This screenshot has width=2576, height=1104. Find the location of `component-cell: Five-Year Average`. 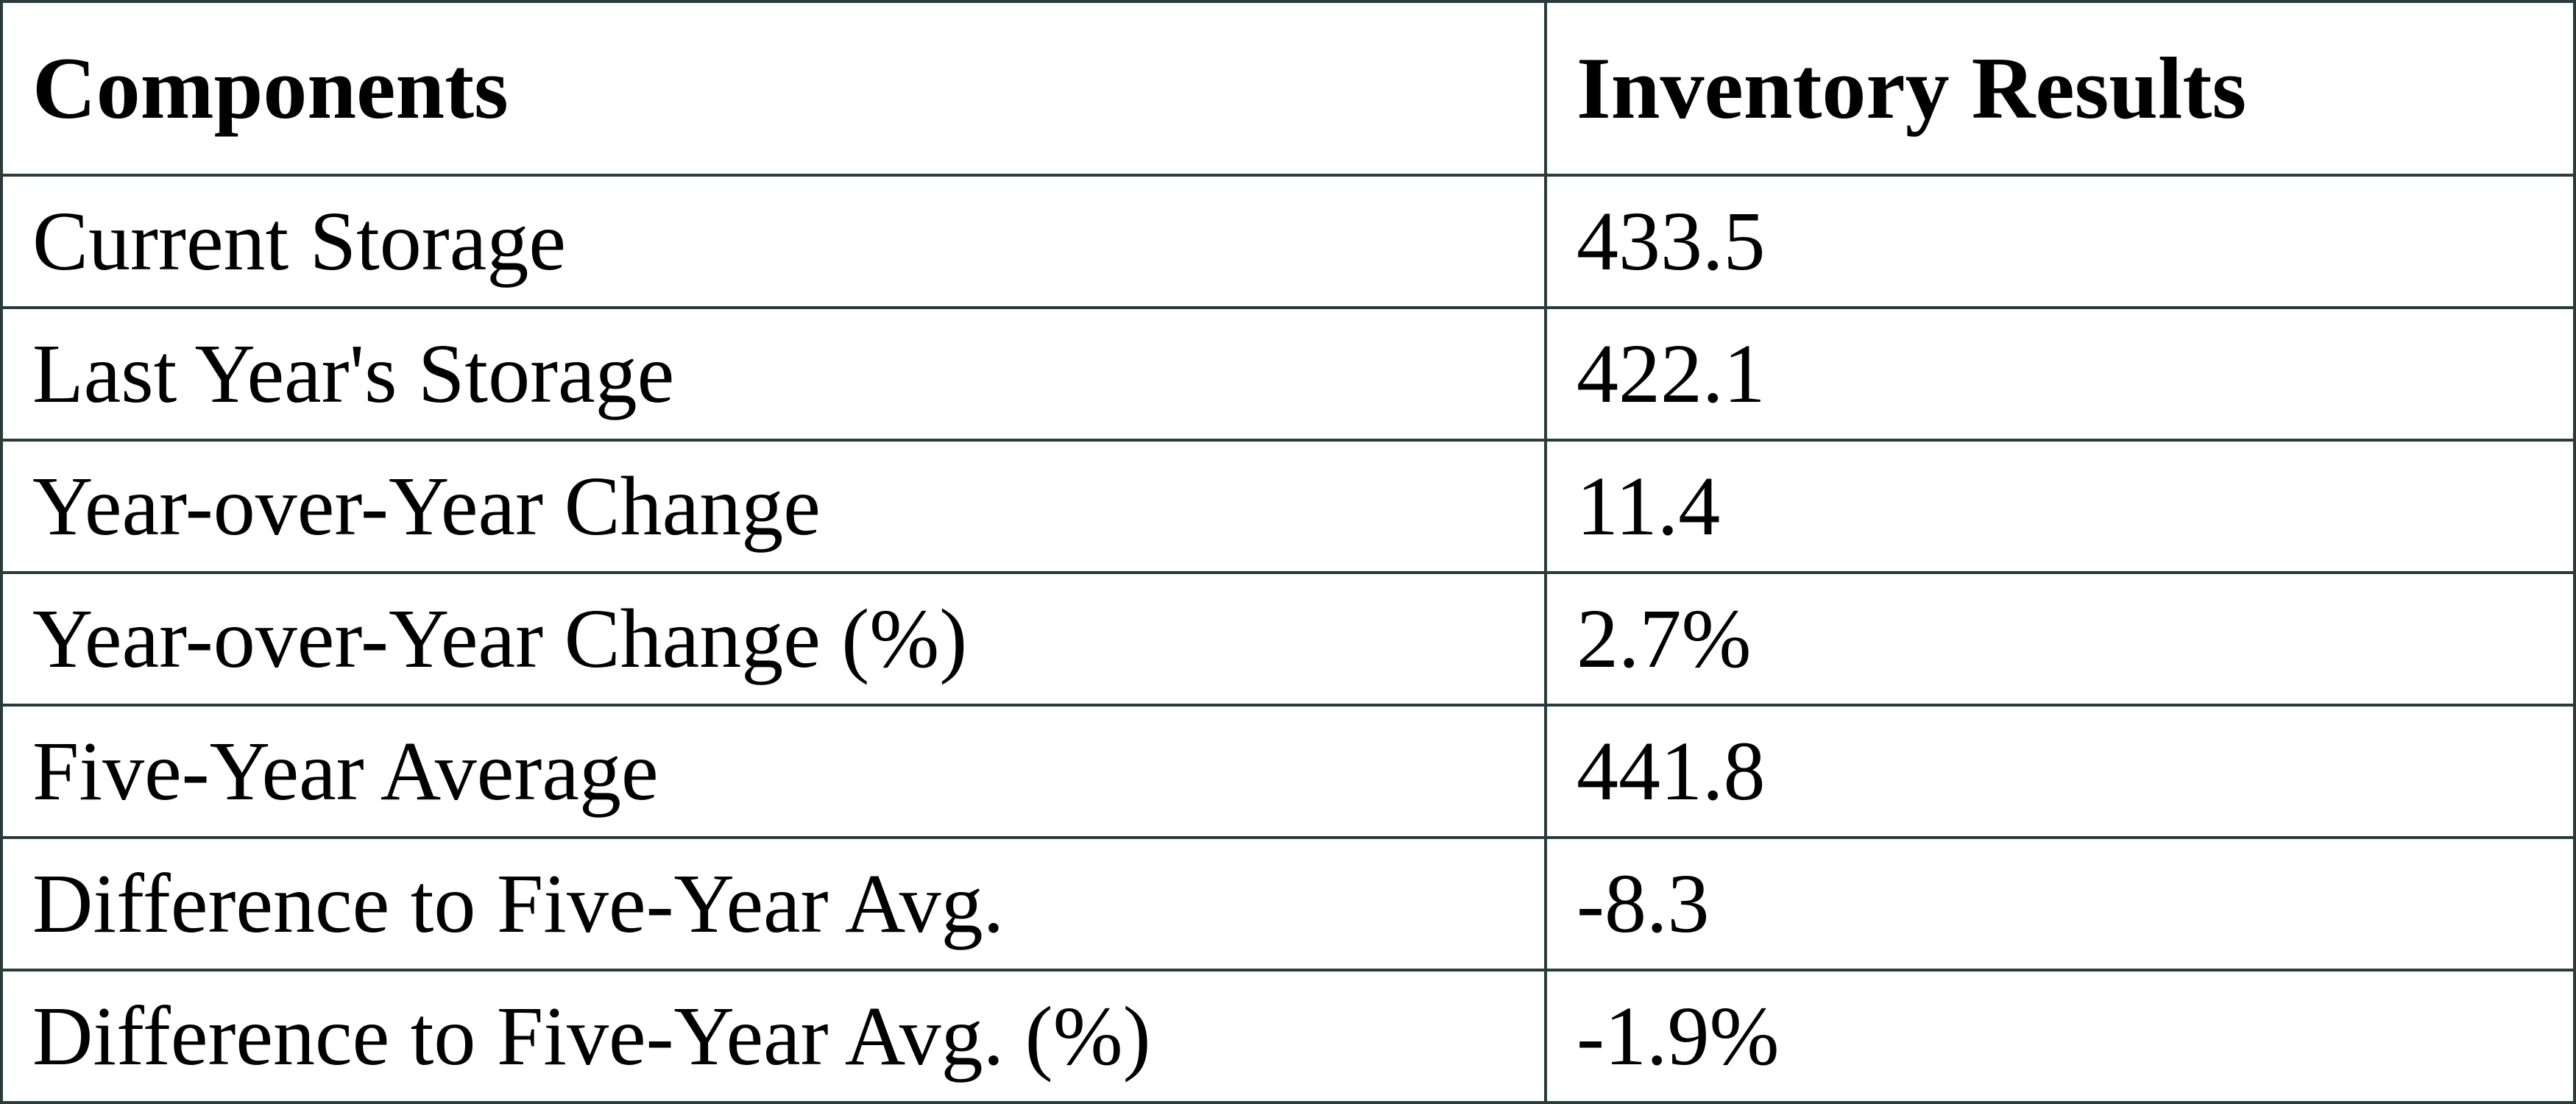

component-cell: Five-Year Average is located at coordinates (773, 771).